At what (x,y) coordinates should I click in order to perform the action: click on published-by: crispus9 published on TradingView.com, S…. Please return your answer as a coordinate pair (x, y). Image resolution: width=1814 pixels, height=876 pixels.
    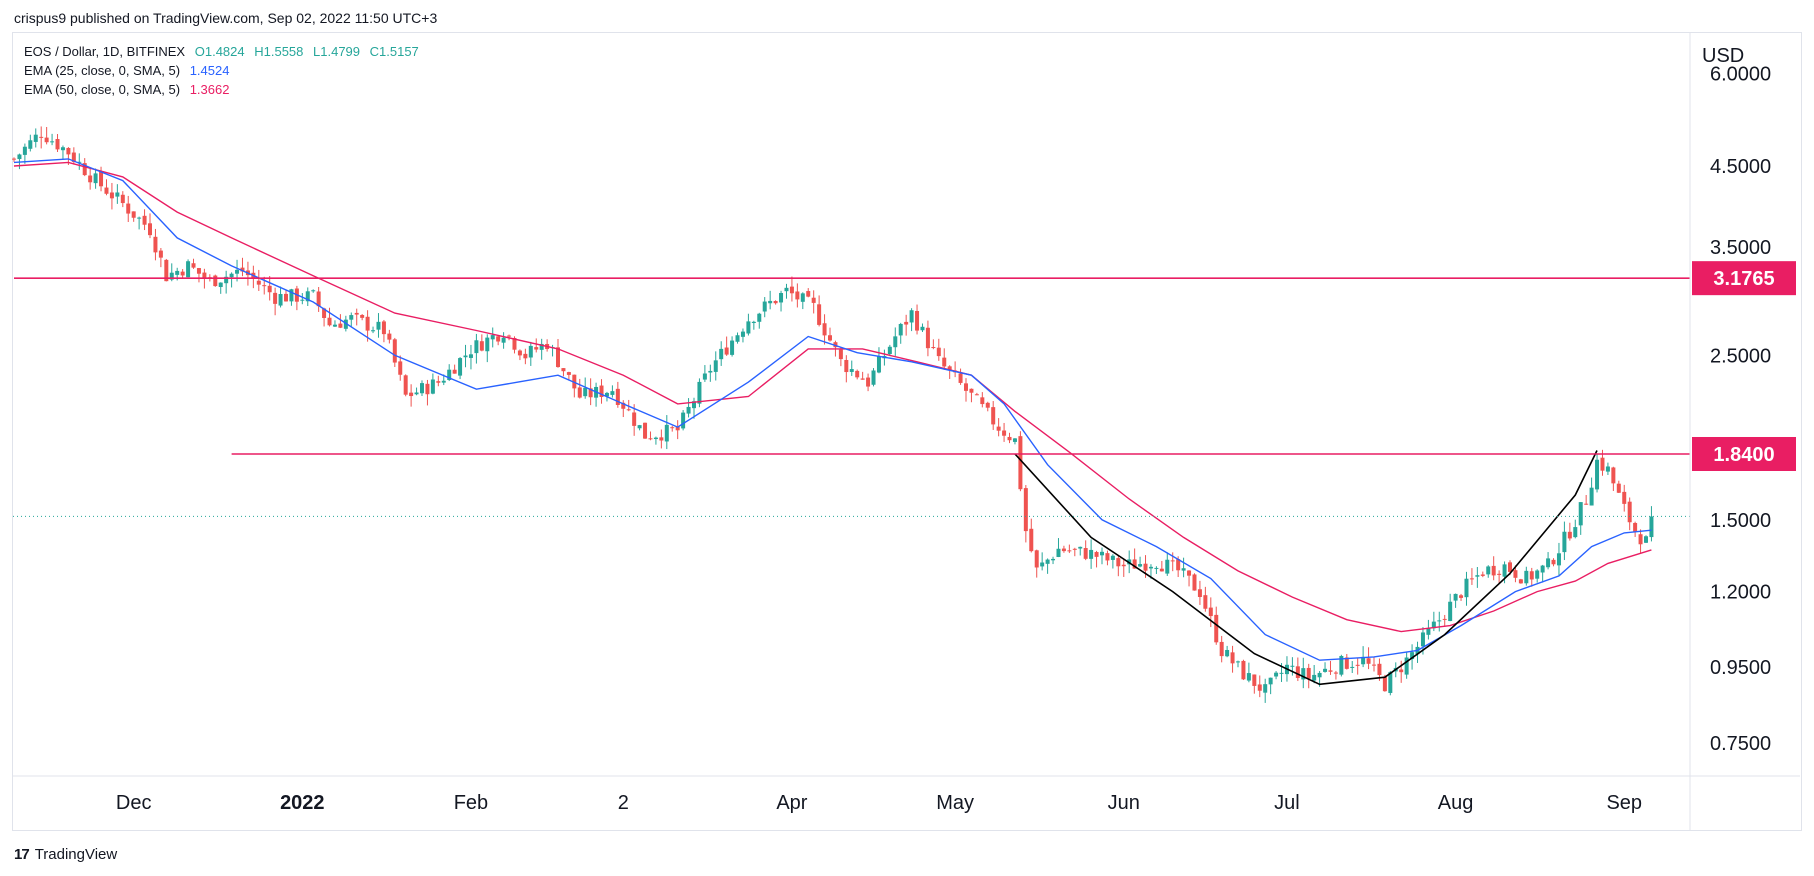
    Looking at the image, I should click on (226, 18).